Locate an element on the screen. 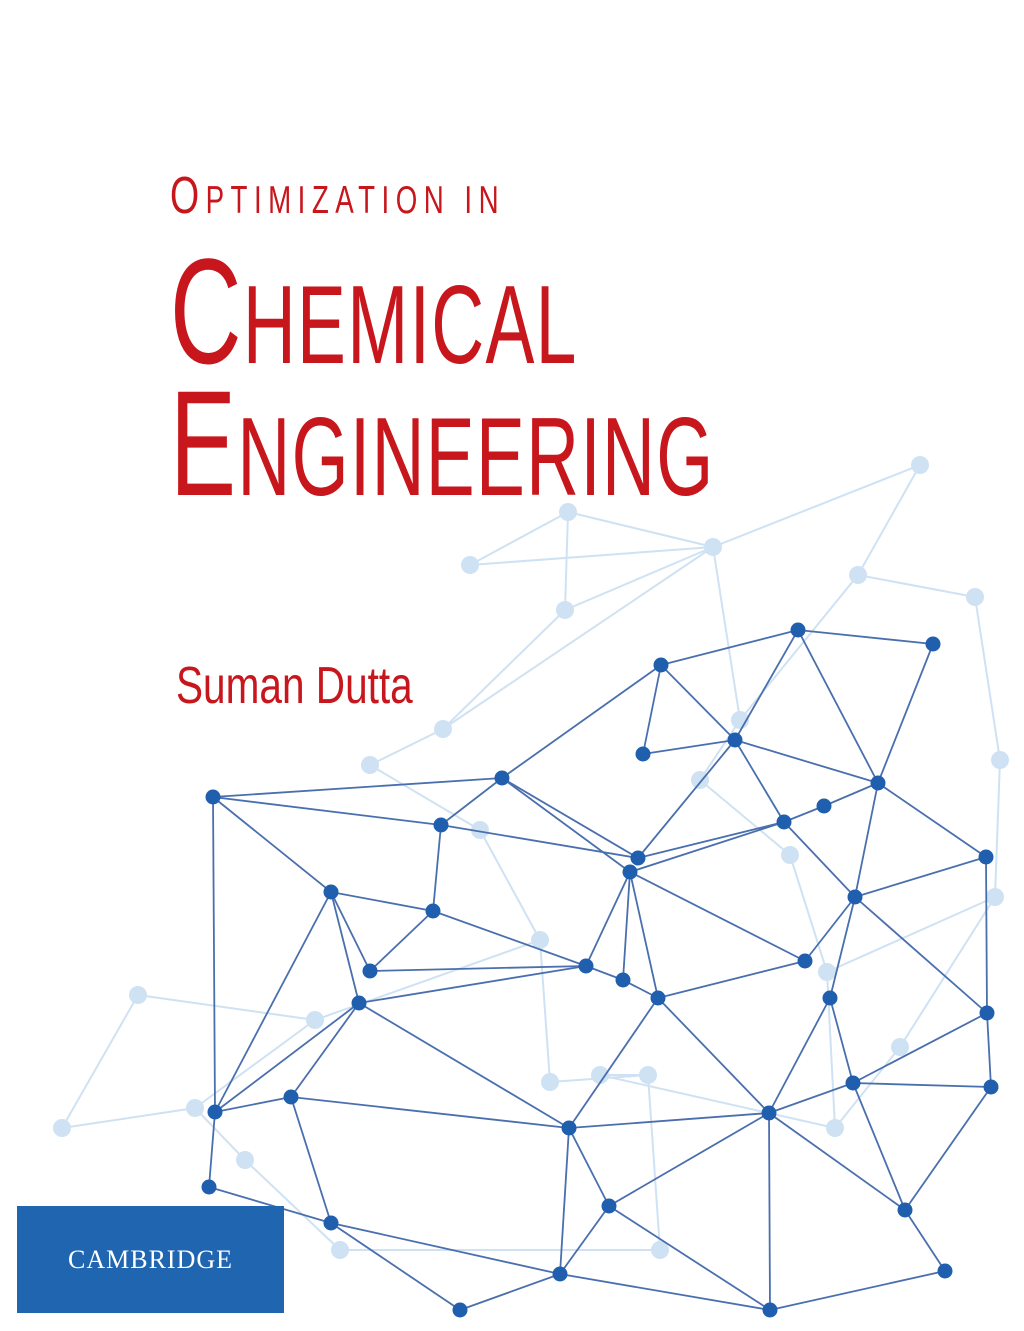  title-line-1: OPTIMIZATION IN is located at coordinates (338, 196).